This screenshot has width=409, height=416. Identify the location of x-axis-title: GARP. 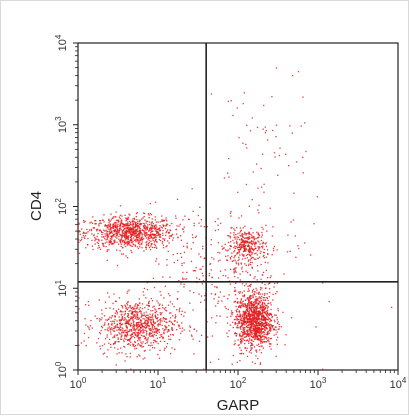
(238, 405).